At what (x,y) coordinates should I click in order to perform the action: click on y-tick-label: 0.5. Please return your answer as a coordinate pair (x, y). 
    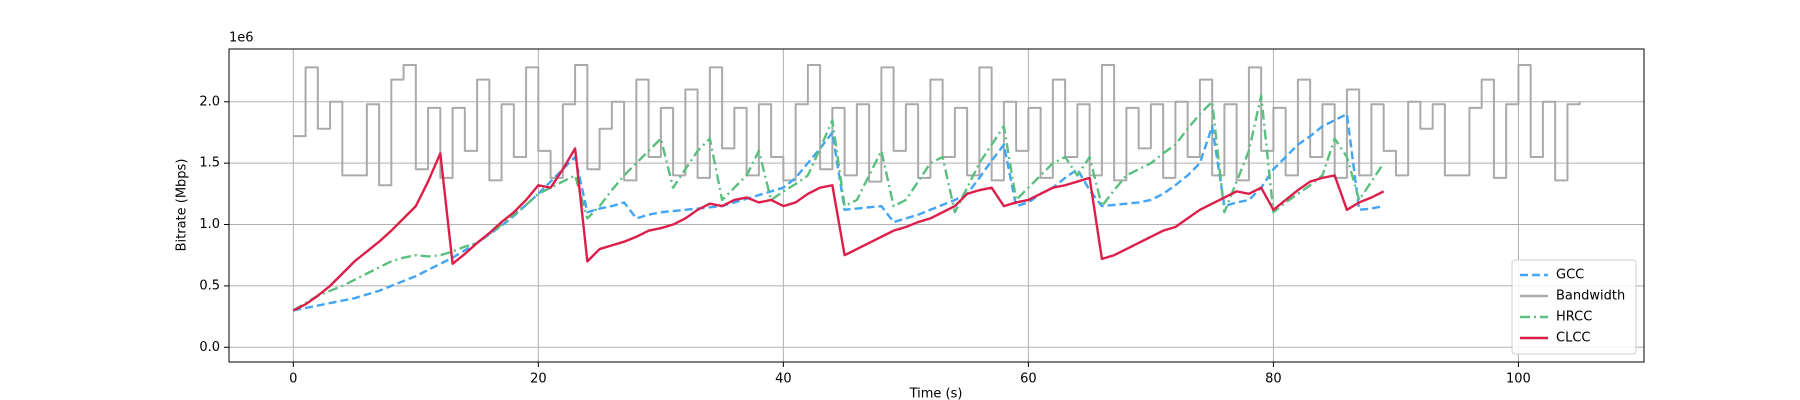
    Looking at the image, I should click on (209, 285).